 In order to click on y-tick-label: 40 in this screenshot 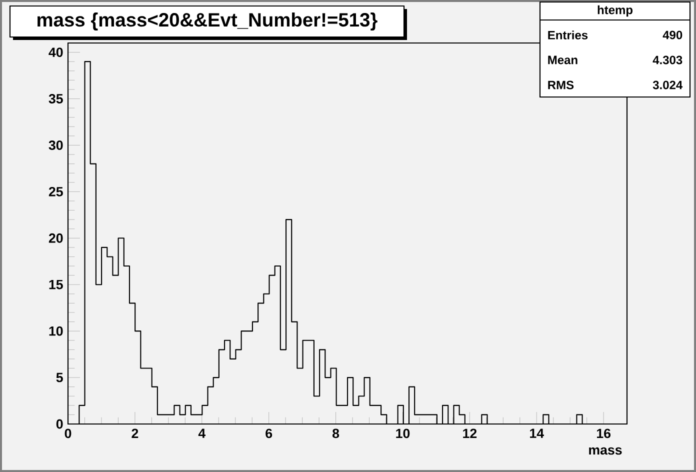, I will do `click(55, 53)`.